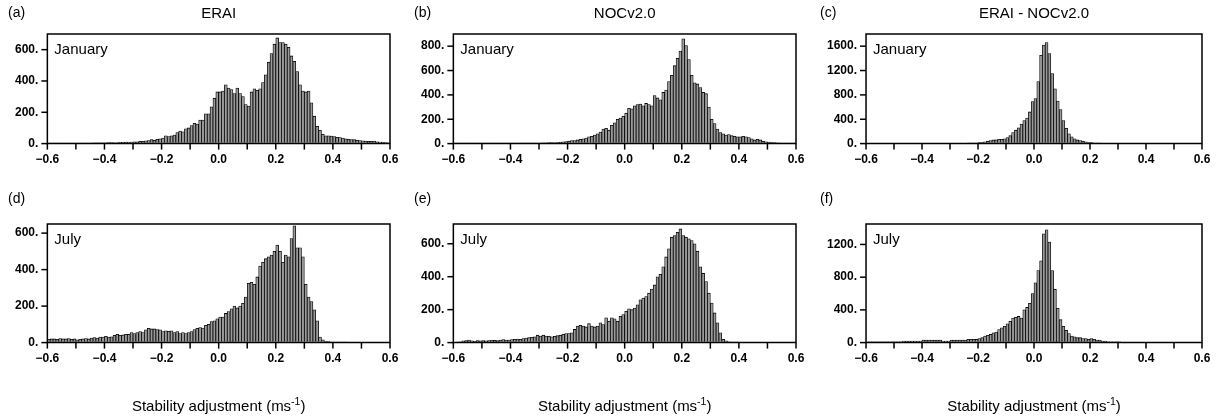 The height and width of the screenshot is (419, 1220). What do you see at coordinates (828, 11) in the screenshot?
I see `text: (c)` at bounding box center [828, 11].